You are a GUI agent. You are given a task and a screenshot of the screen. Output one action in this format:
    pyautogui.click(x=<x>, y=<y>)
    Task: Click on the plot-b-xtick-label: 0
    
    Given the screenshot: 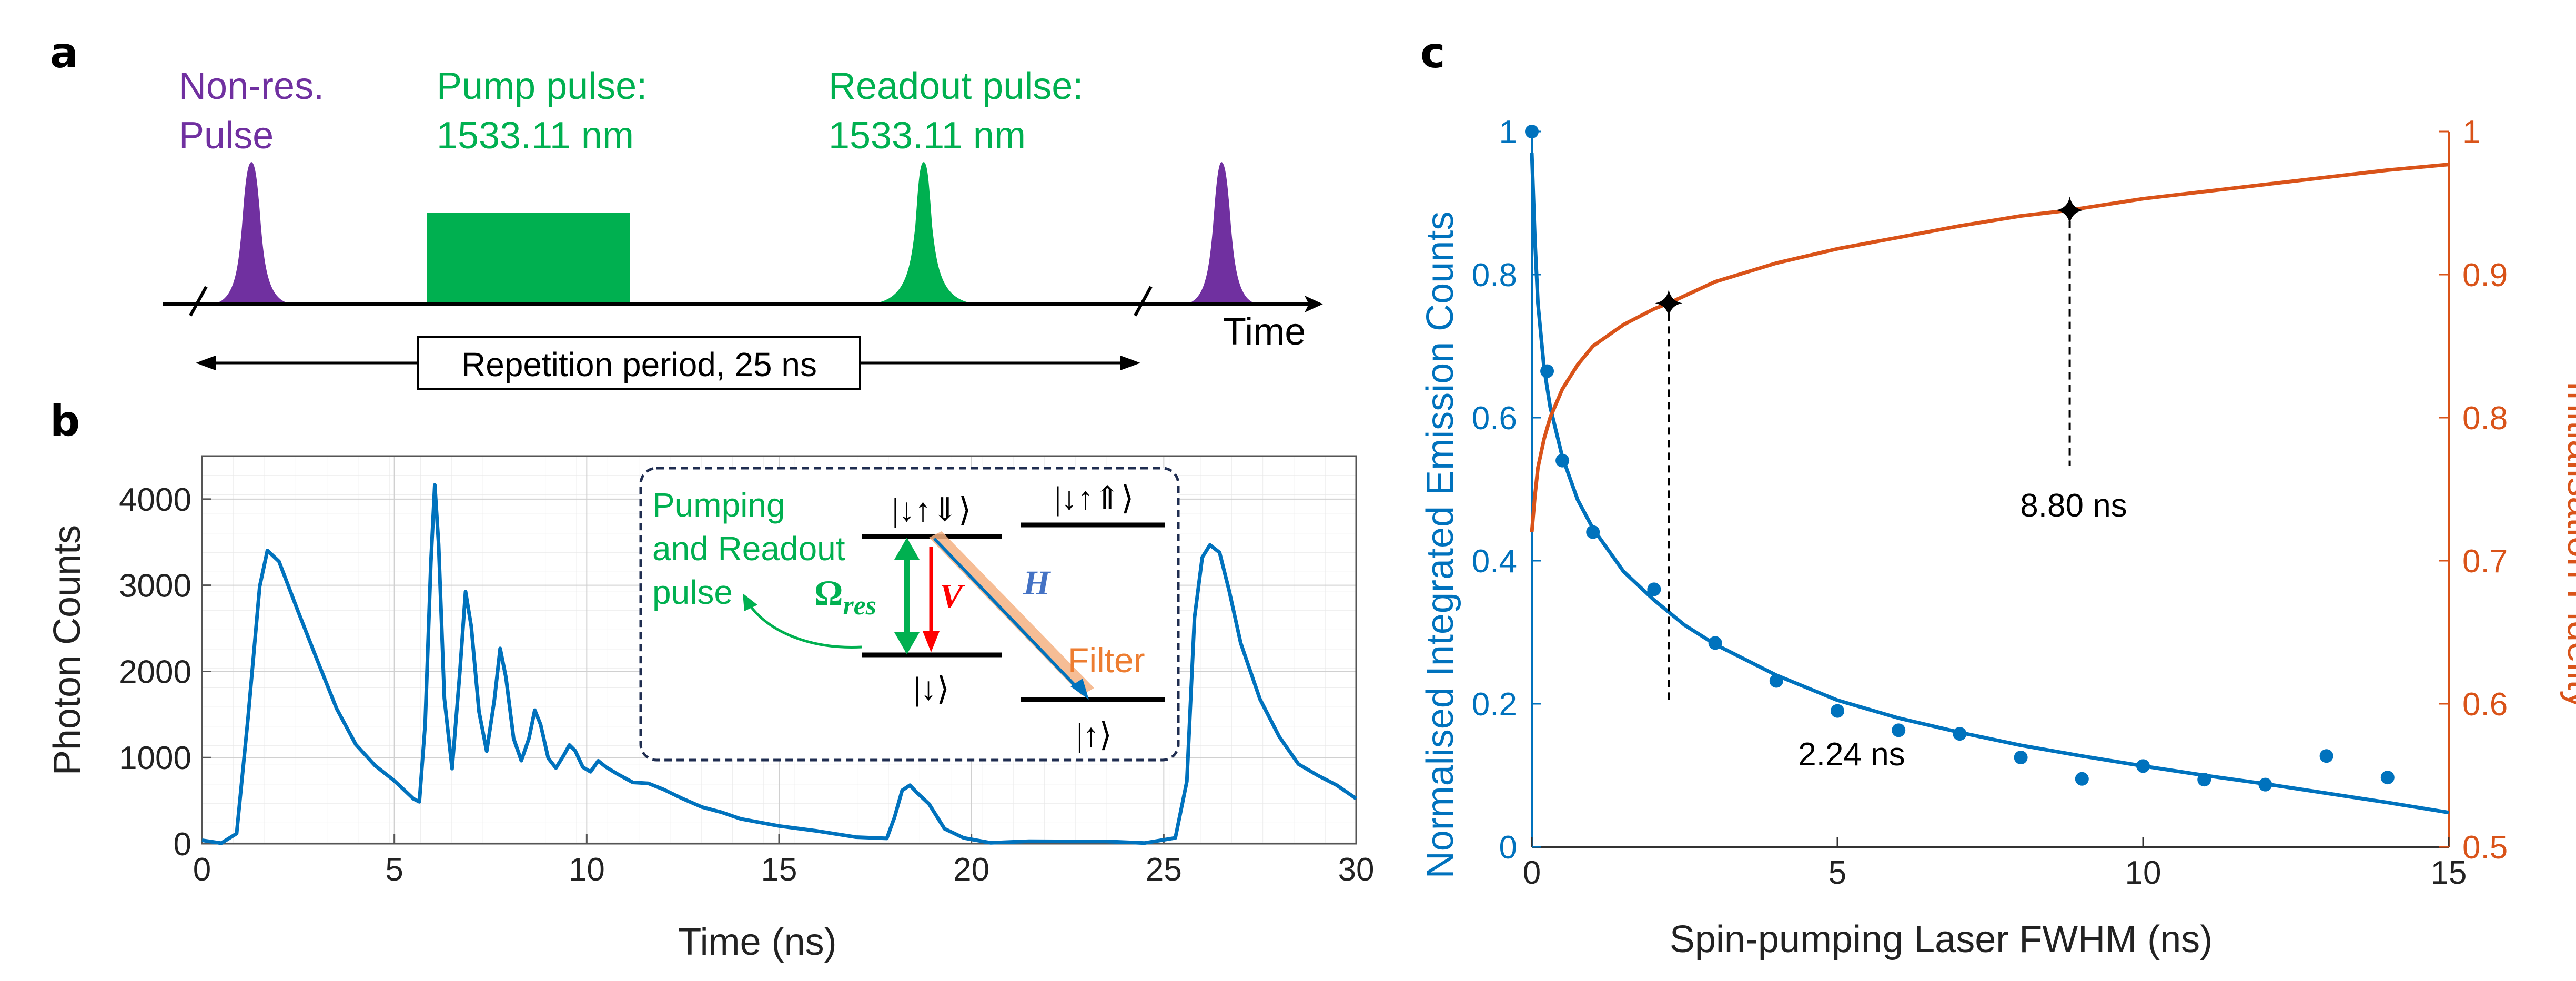 What is the action you would take?
    pyautogui.click(x=202, y=870)
    